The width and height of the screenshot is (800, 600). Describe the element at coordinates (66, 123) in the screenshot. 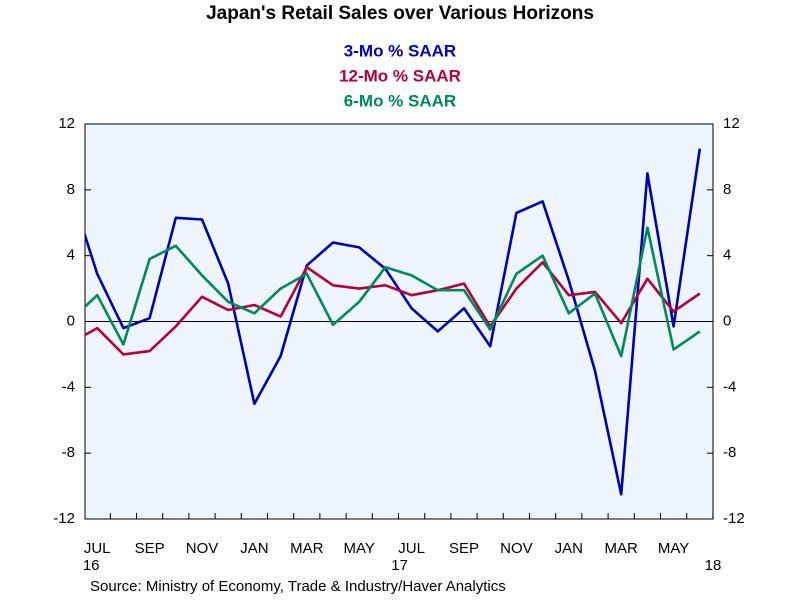

I see `y-tick-label: 12` at that location.